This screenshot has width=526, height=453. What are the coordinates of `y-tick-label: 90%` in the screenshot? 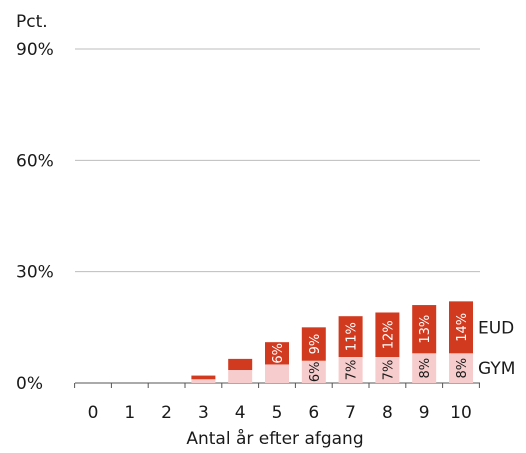 It's located at (35, 50).